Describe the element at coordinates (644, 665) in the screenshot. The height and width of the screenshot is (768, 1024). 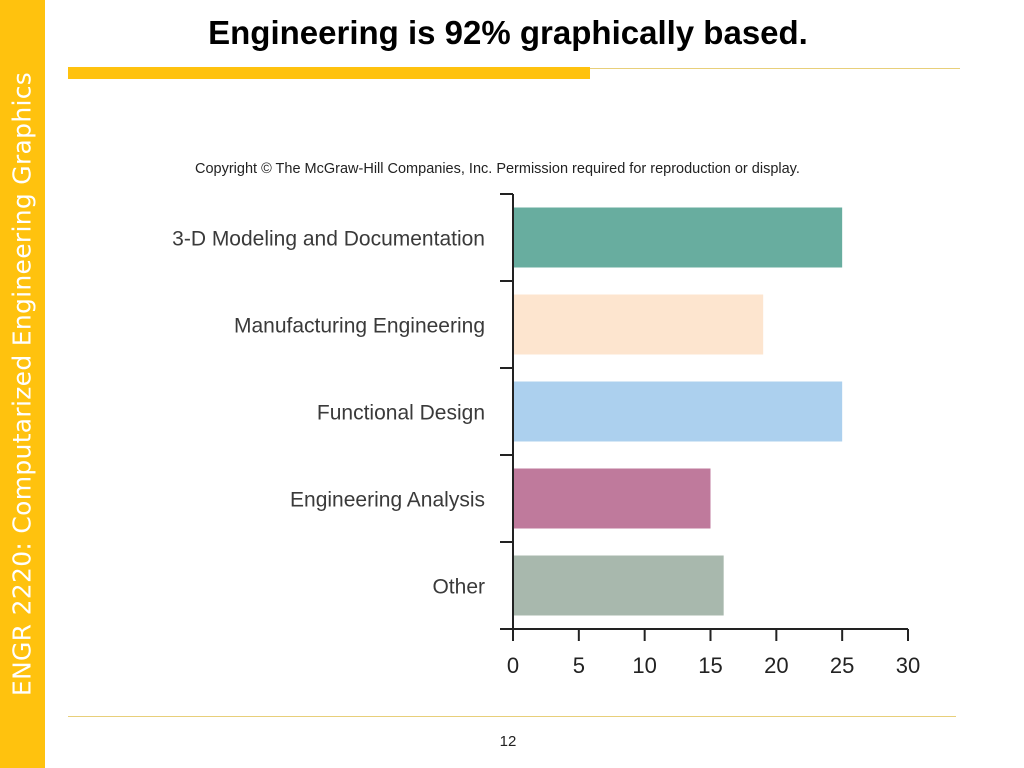
I see `x-tick-label: 10` at that location.